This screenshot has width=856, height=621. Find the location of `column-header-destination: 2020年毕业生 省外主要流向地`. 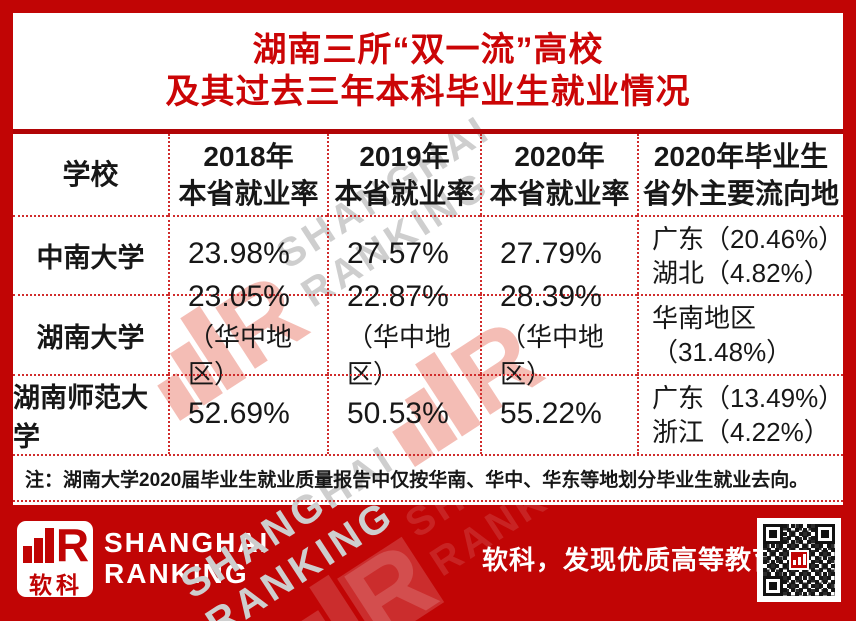

column-header-destination: 2020年毕业生 省外主要流向地 is located at coordinates (740, 174).